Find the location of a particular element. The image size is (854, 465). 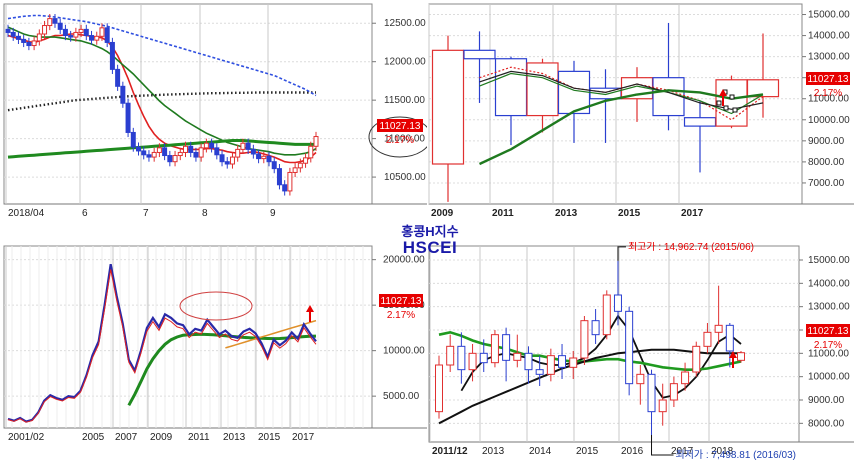

index-name-korean: 홍콩H지수 is located at coordinates (430, 231).